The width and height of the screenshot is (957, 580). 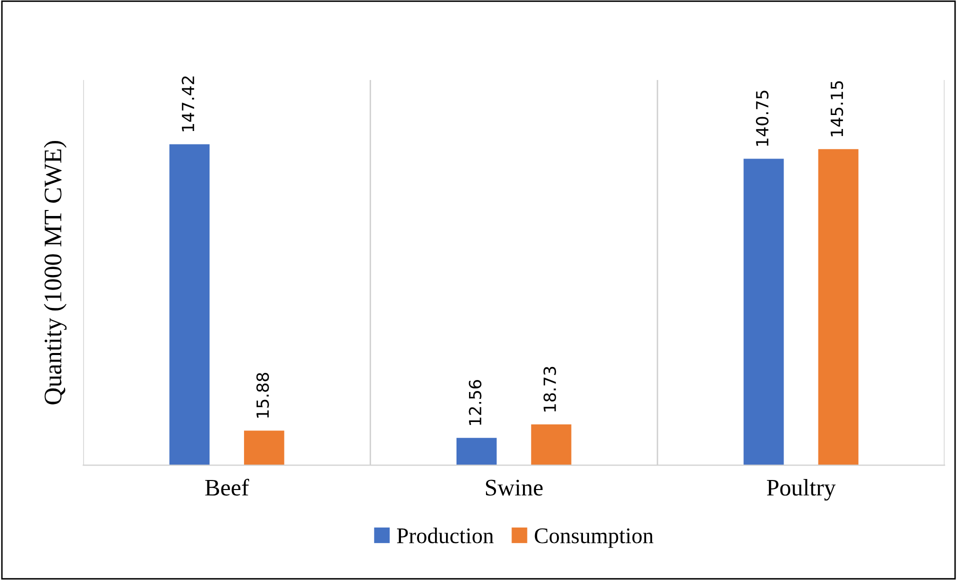 What do you see at coordinates (762, 118) in the screenshot?
I see `data-label: 140.75` at bounding box center [762, 118].